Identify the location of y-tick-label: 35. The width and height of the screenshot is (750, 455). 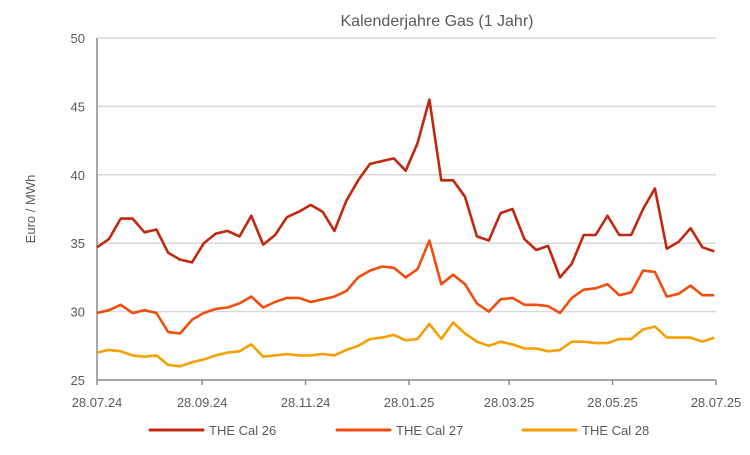
(78, 243).